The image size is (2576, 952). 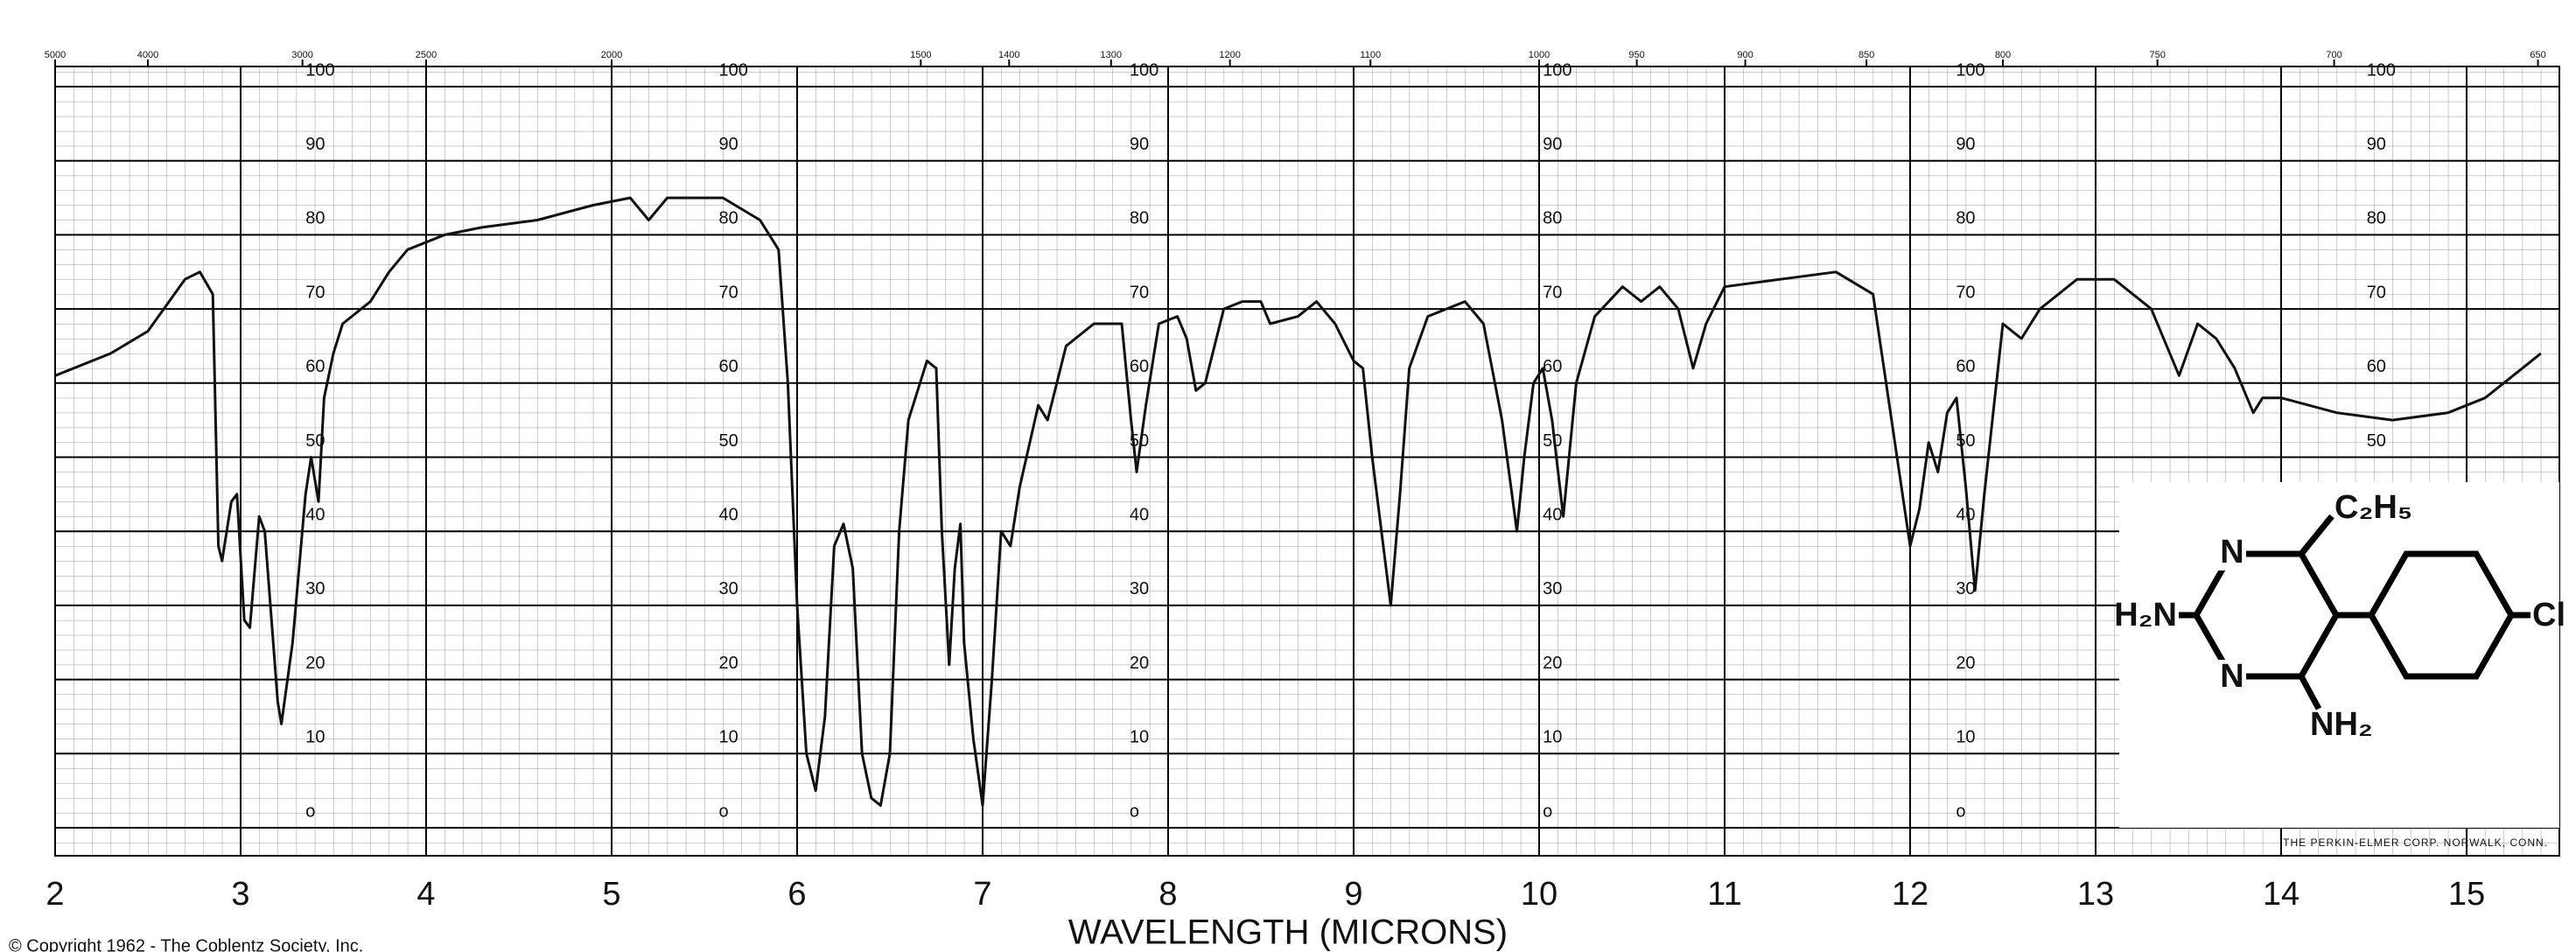 I want to click on structure-box, so click(x=2339, y=655).